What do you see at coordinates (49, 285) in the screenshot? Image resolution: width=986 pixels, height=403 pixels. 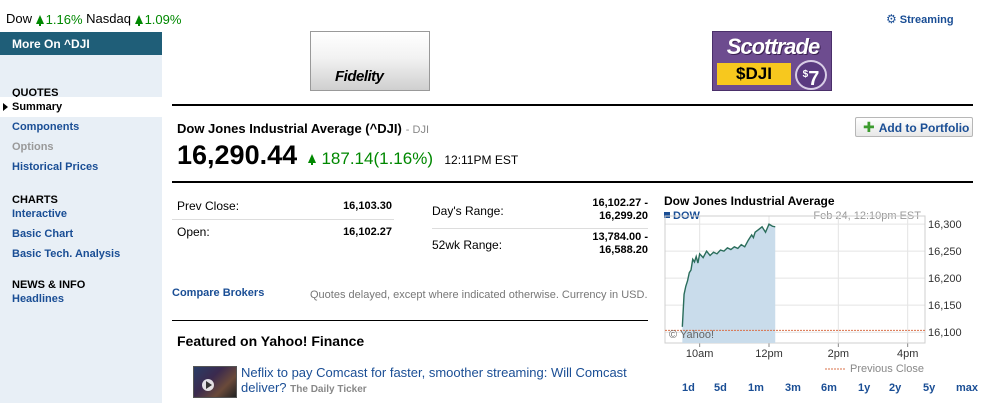 I see `sidebar-section-title: NEWS & INFO` at bounding box center [49, 285].